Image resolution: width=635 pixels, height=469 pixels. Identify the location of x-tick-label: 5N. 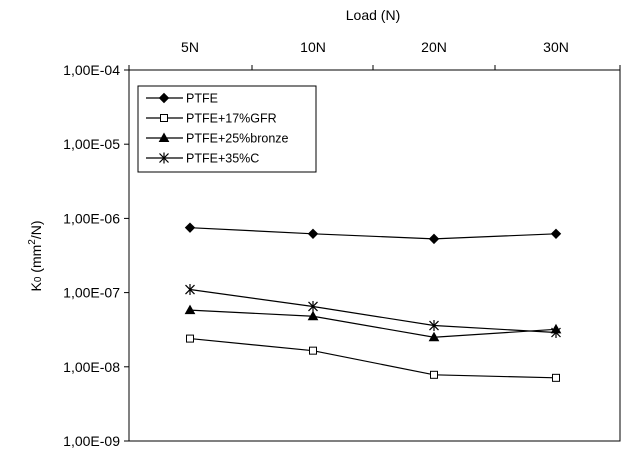
(190, 47).